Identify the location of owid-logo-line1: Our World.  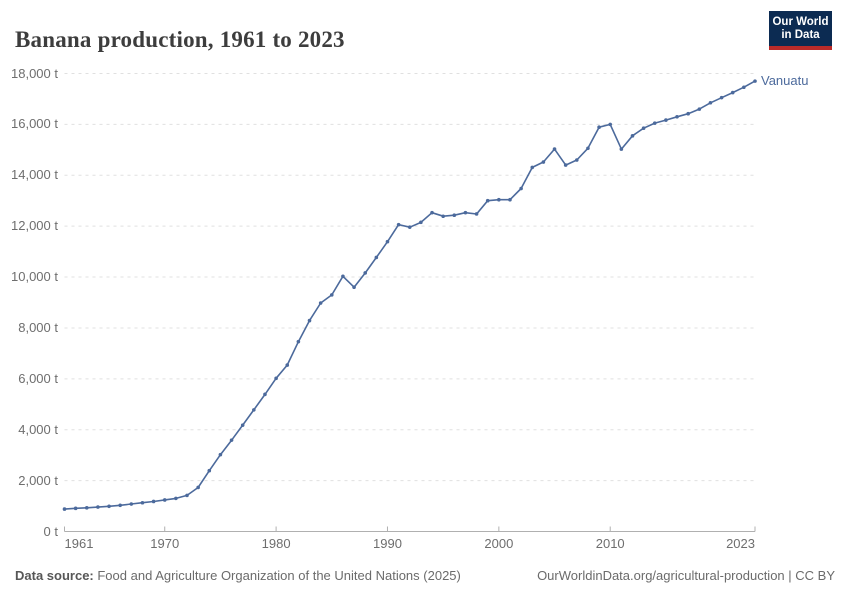
(800, 21).